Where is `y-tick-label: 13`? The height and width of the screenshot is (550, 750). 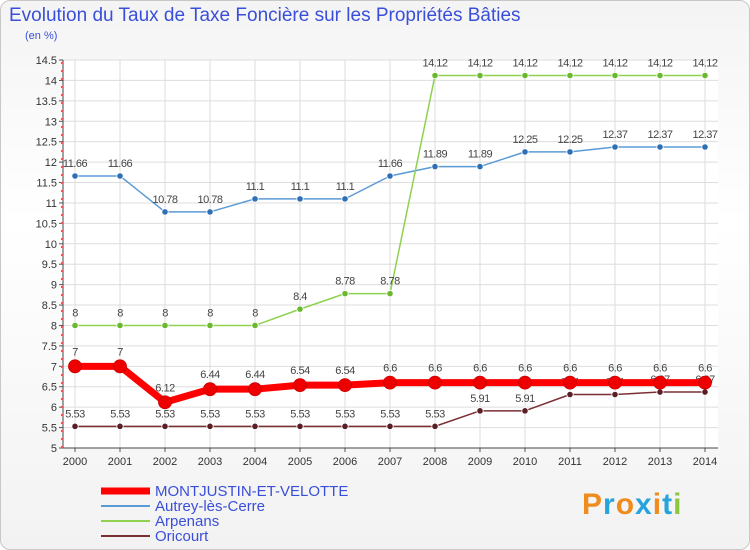 y-tick-label: 13 is located at coordinates (51, 122).